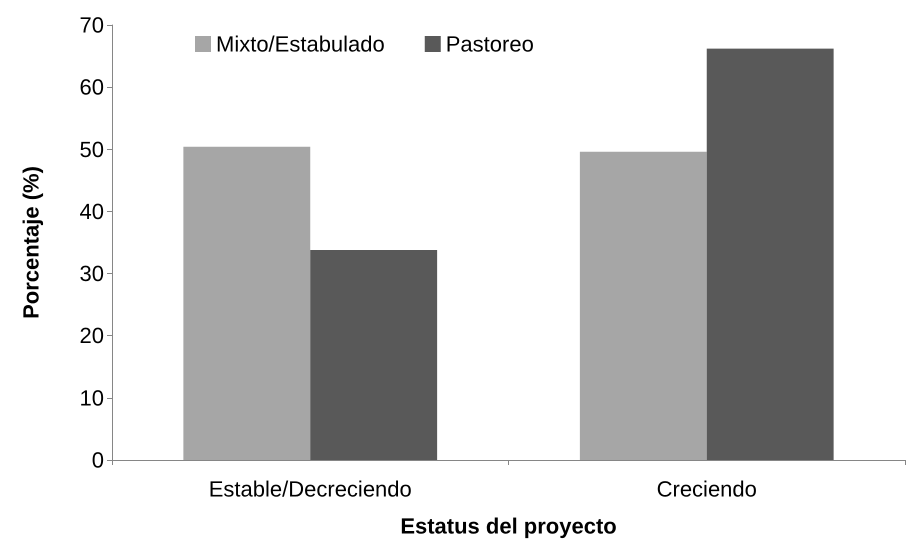 The width and height of the screenshot is (917, 550). Describe the element at coordinates (98, 460) in the screenshot. I see `y-tick-label: 0` at that location.